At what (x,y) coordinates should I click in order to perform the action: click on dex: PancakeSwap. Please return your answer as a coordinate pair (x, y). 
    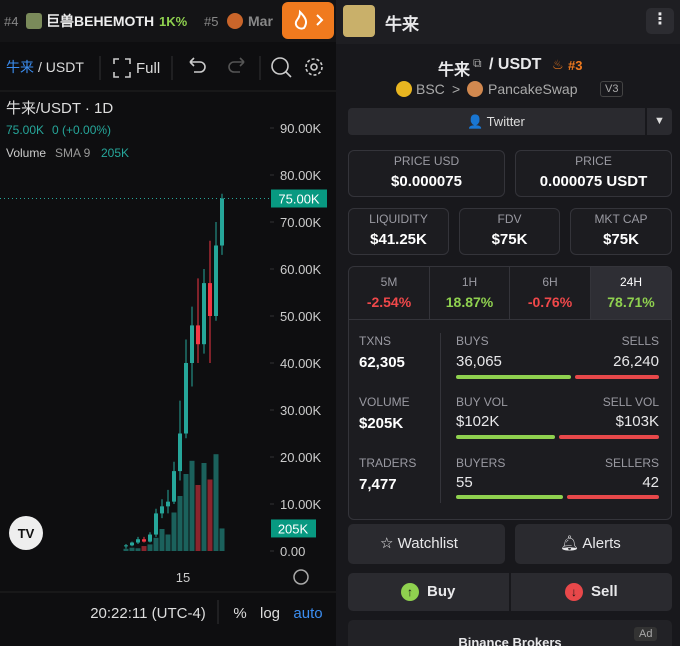
    Looking at the image, I should click on (533, 89).